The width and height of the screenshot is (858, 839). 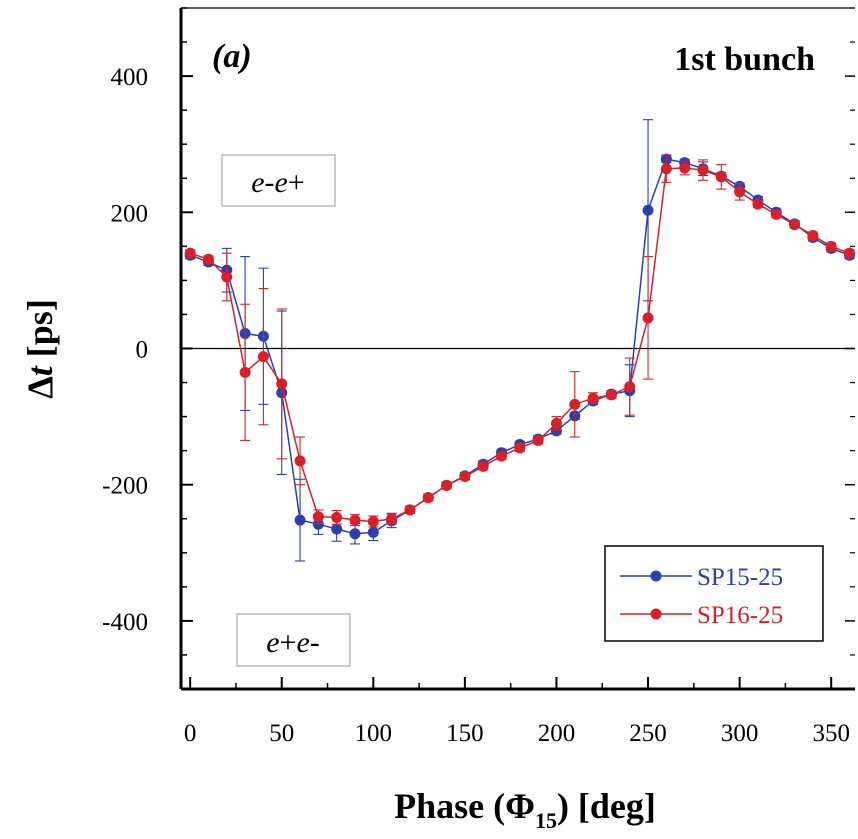 What do you see at coordinates (142, 350) in the screenshot?
I see `y-tick-label: 0` at bounding box center [142, 350].